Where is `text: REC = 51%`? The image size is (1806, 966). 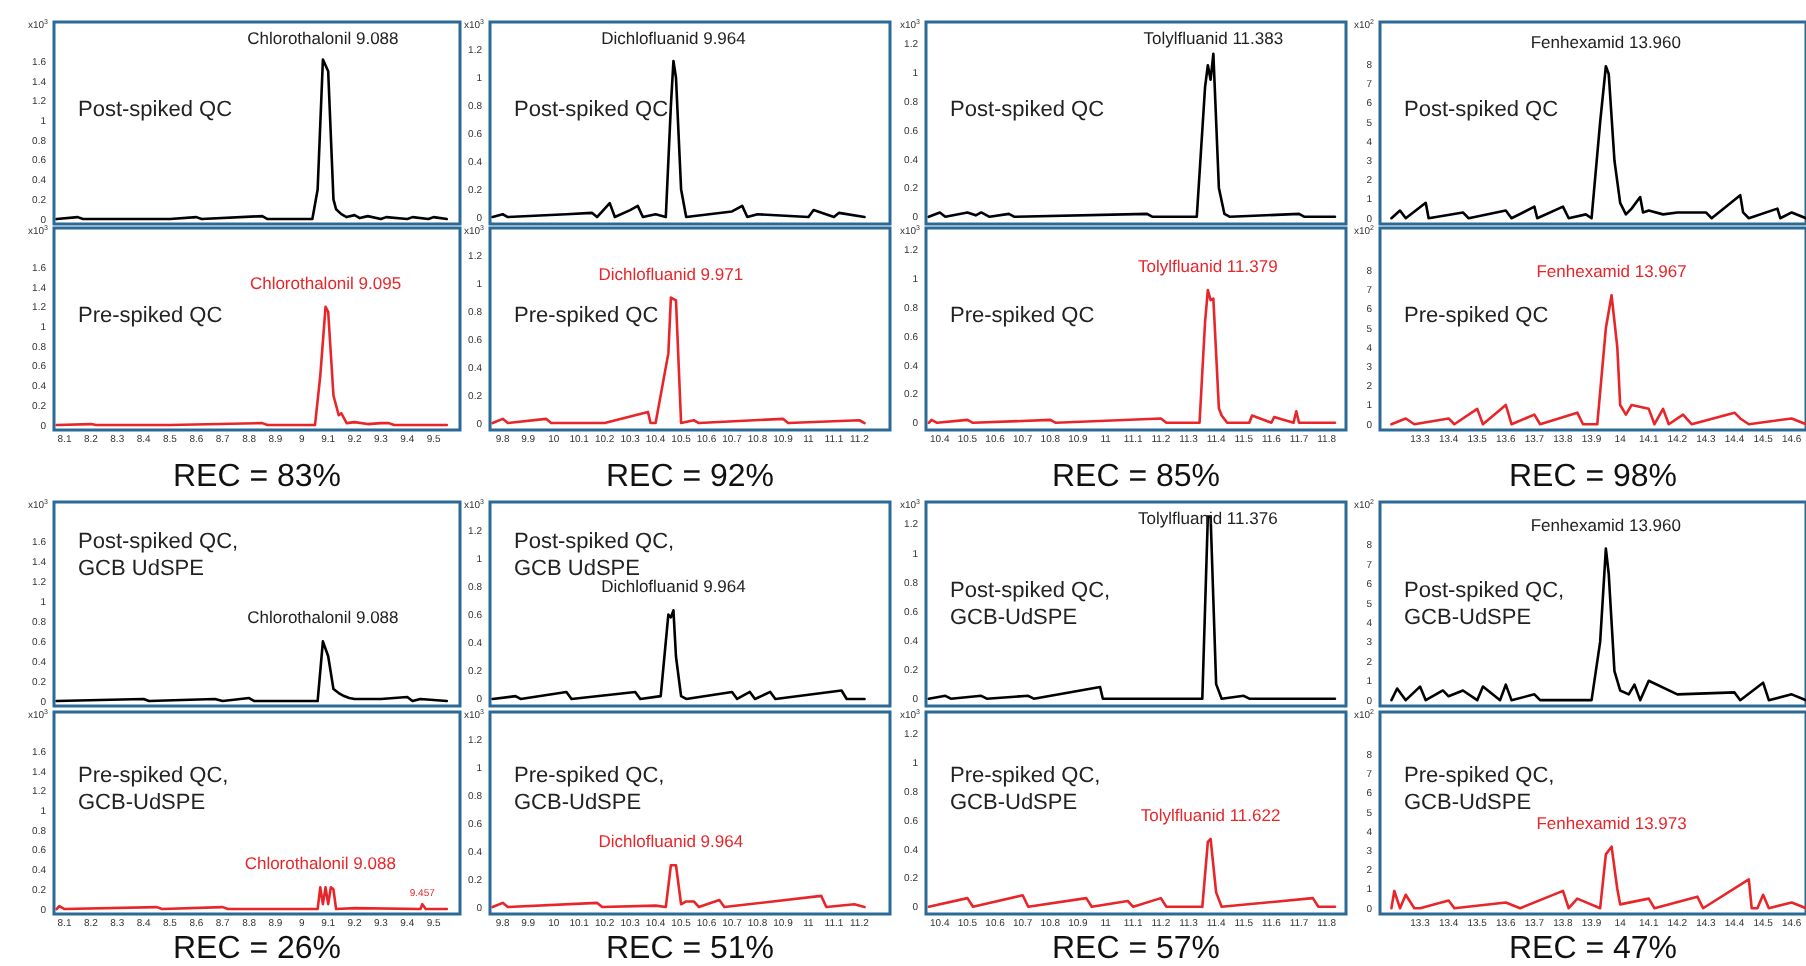 text: REC = 51% is located at coordinates (690, 949).